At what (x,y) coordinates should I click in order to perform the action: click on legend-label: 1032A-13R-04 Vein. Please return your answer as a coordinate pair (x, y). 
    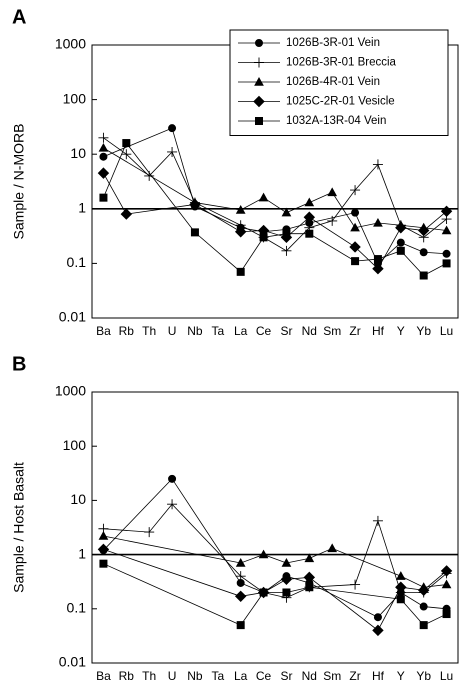
    Looking at the image, I should click on (336, 121).